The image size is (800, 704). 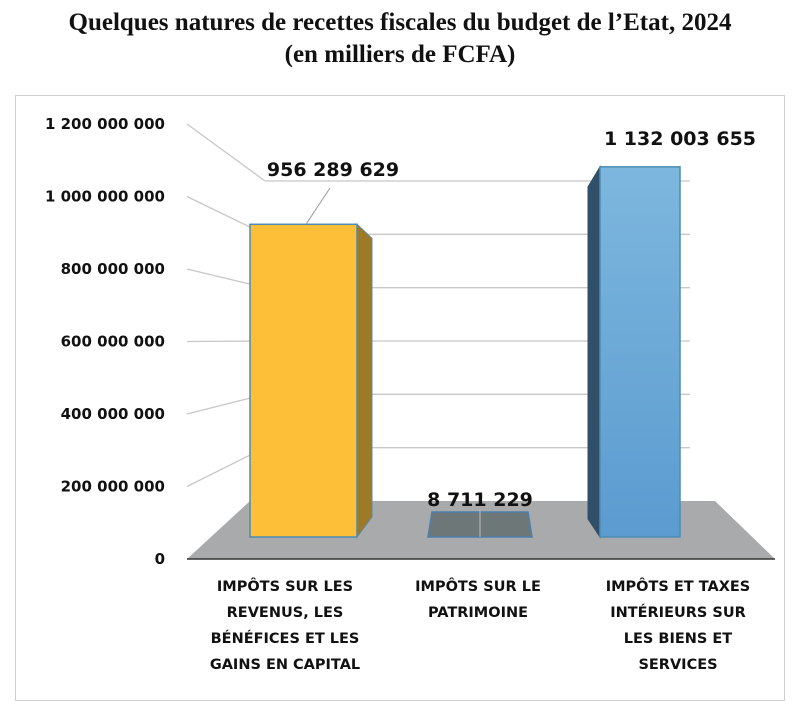 What do you see at coordinates (113, 414) in the screenshot?
I see `y-tick-label: 400 000 000` at bounding box center [113, 414].